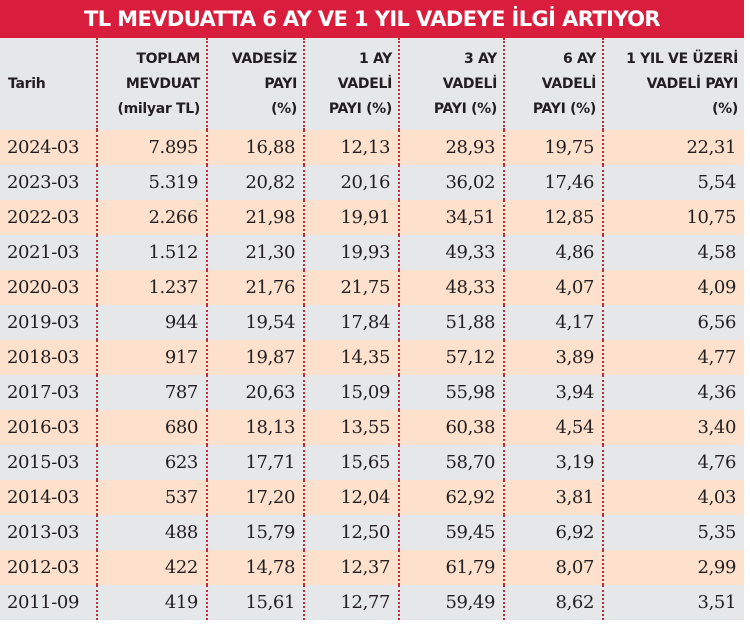  I want to click on cell-total-deposits: 419, so click(151, 602).